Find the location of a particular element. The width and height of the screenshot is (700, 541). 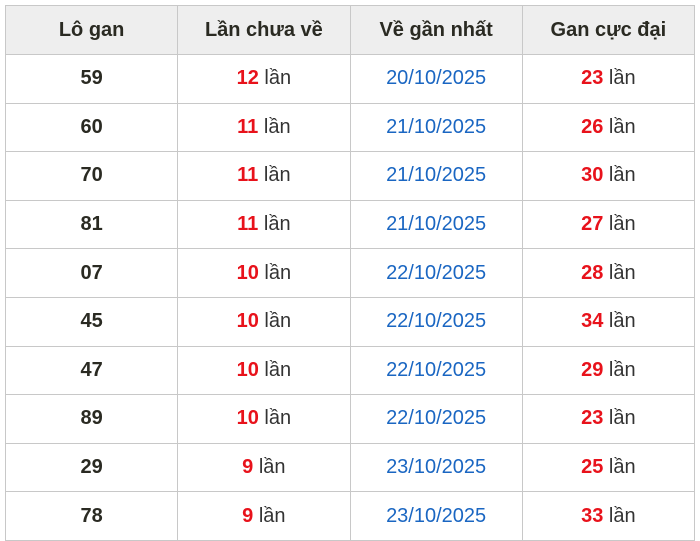

max-gan-cell: 33 lần is located at coordinates (608, 516).